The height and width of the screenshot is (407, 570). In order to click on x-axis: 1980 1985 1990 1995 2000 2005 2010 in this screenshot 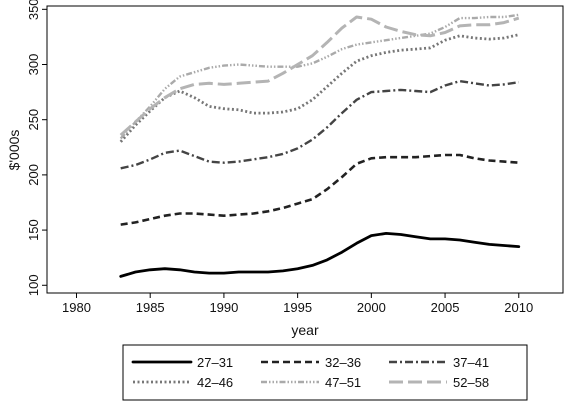, I will do `click(297, 304)`.